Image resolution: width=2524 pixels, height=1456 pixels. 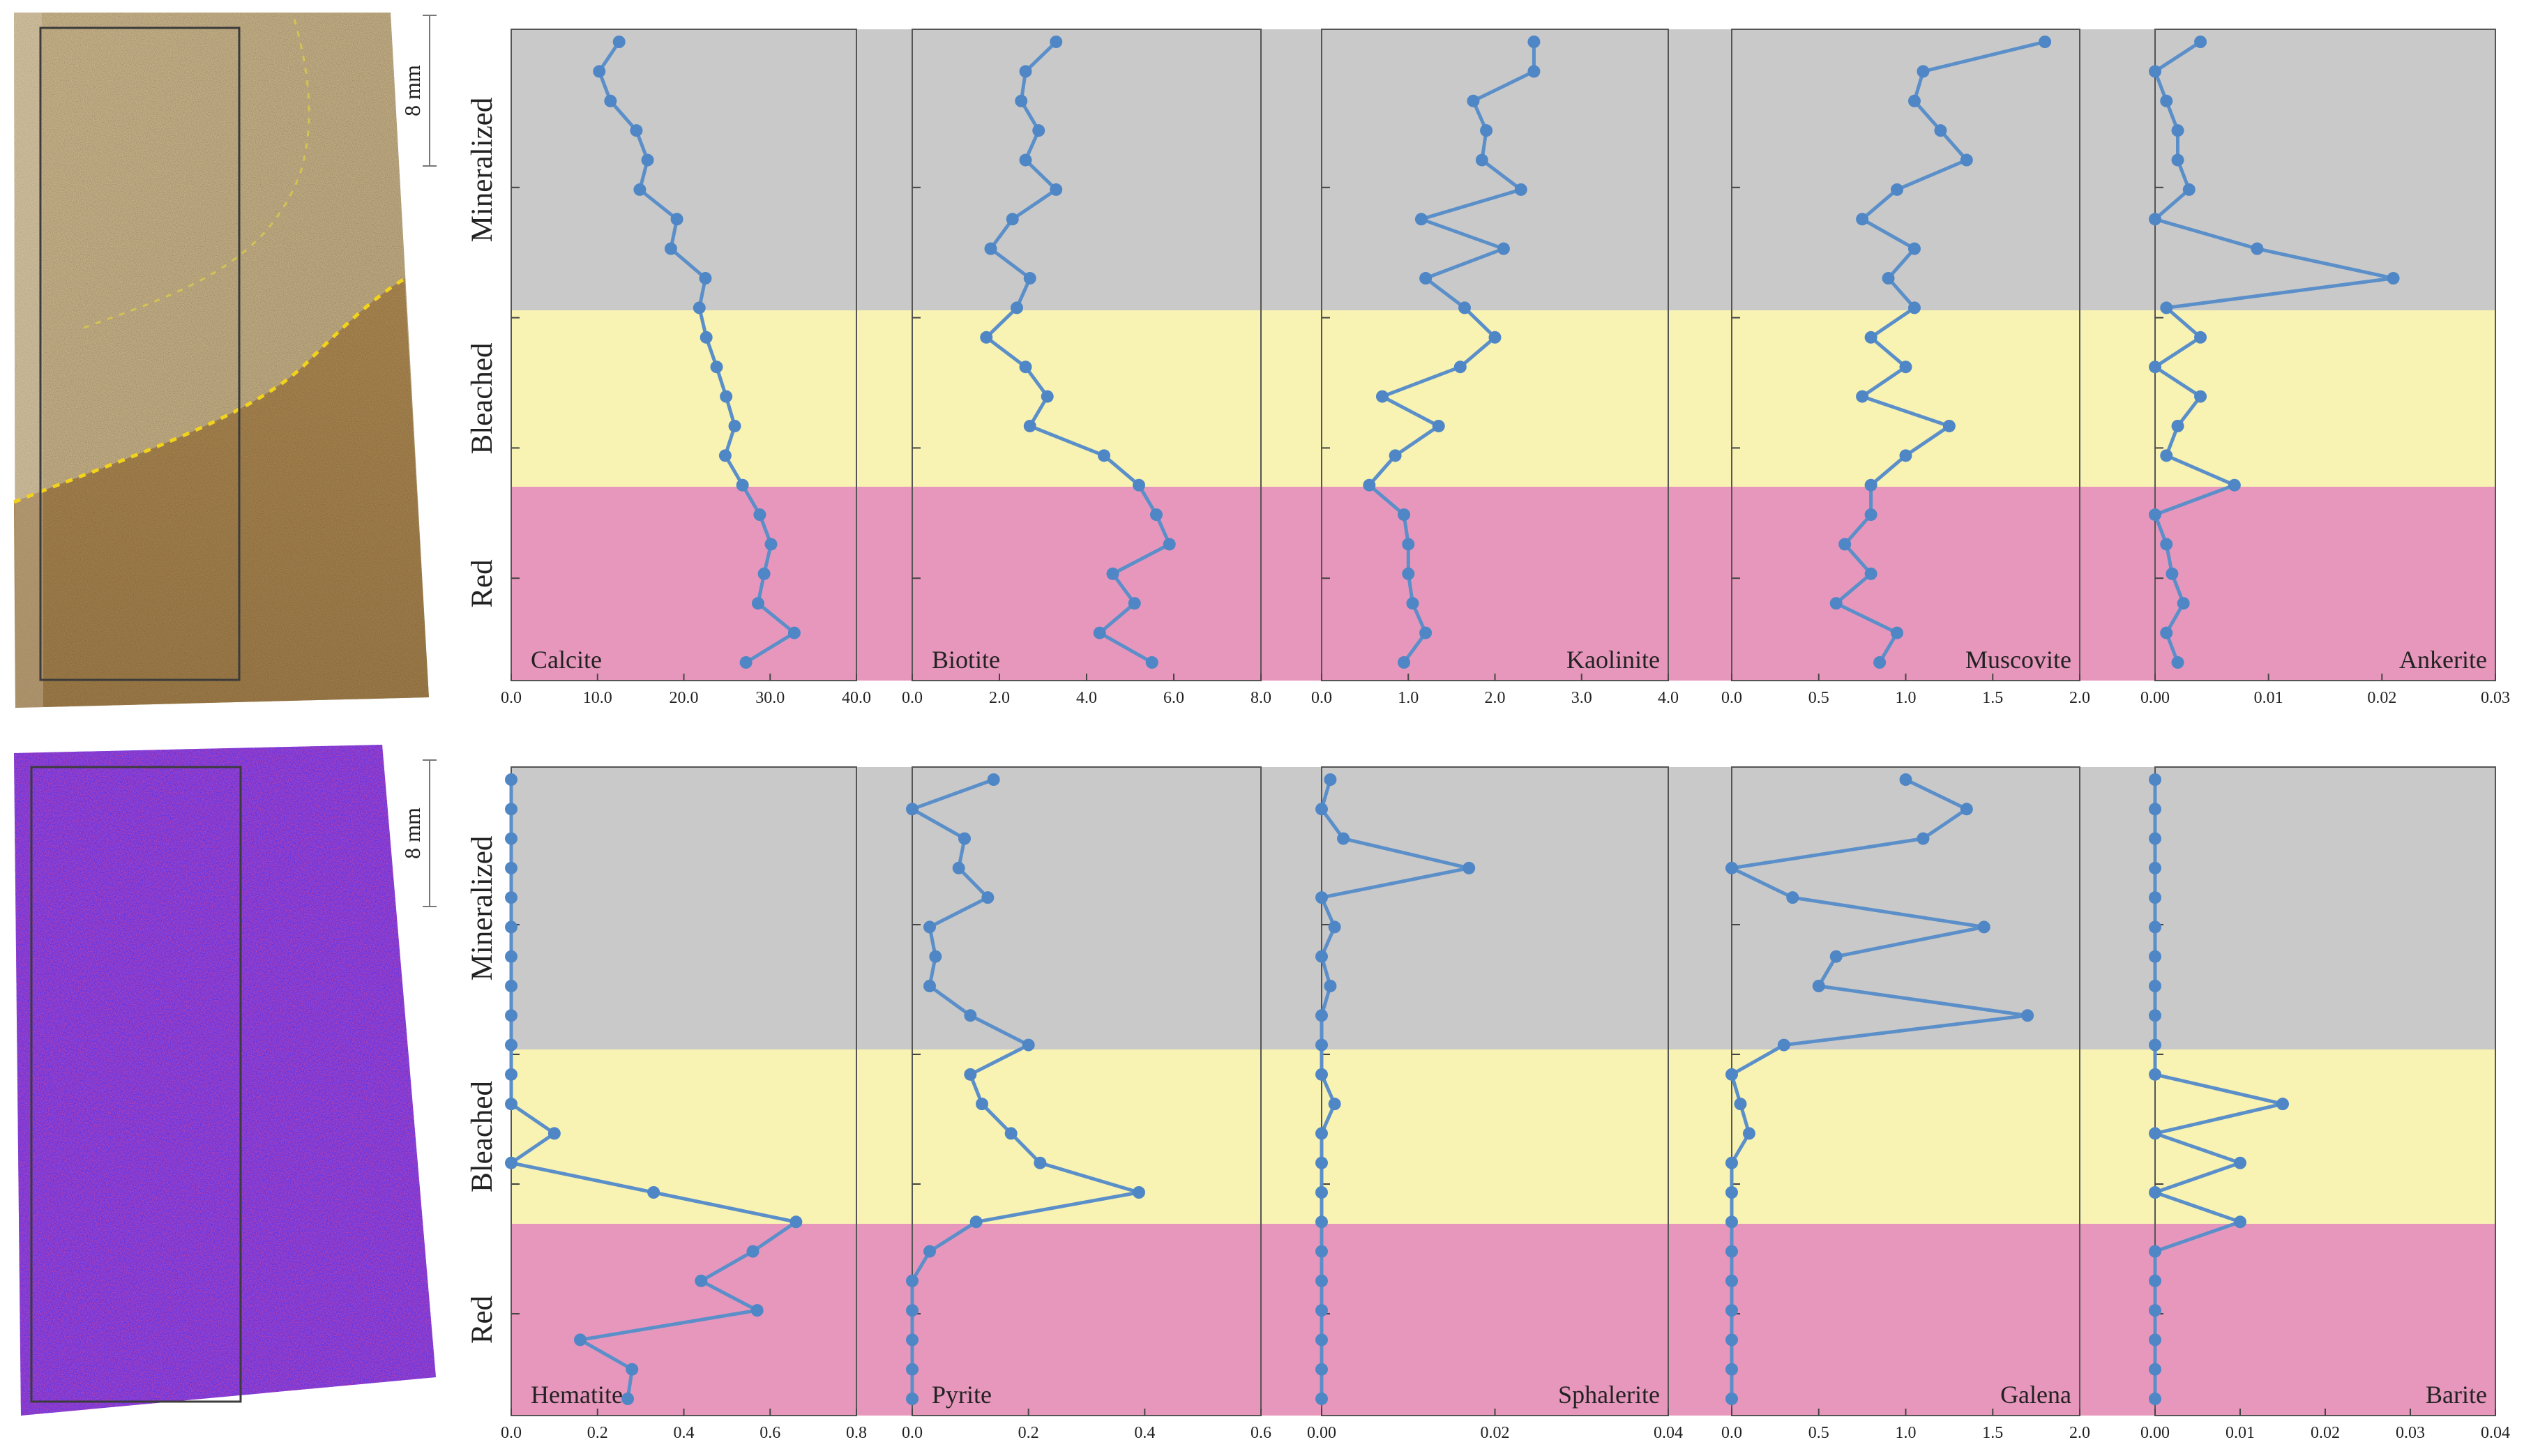 What do you see at coordinates (413, 90) in the screenshot?
I see `scale-label-top: 8 mm` at bounding box center [413, 90].